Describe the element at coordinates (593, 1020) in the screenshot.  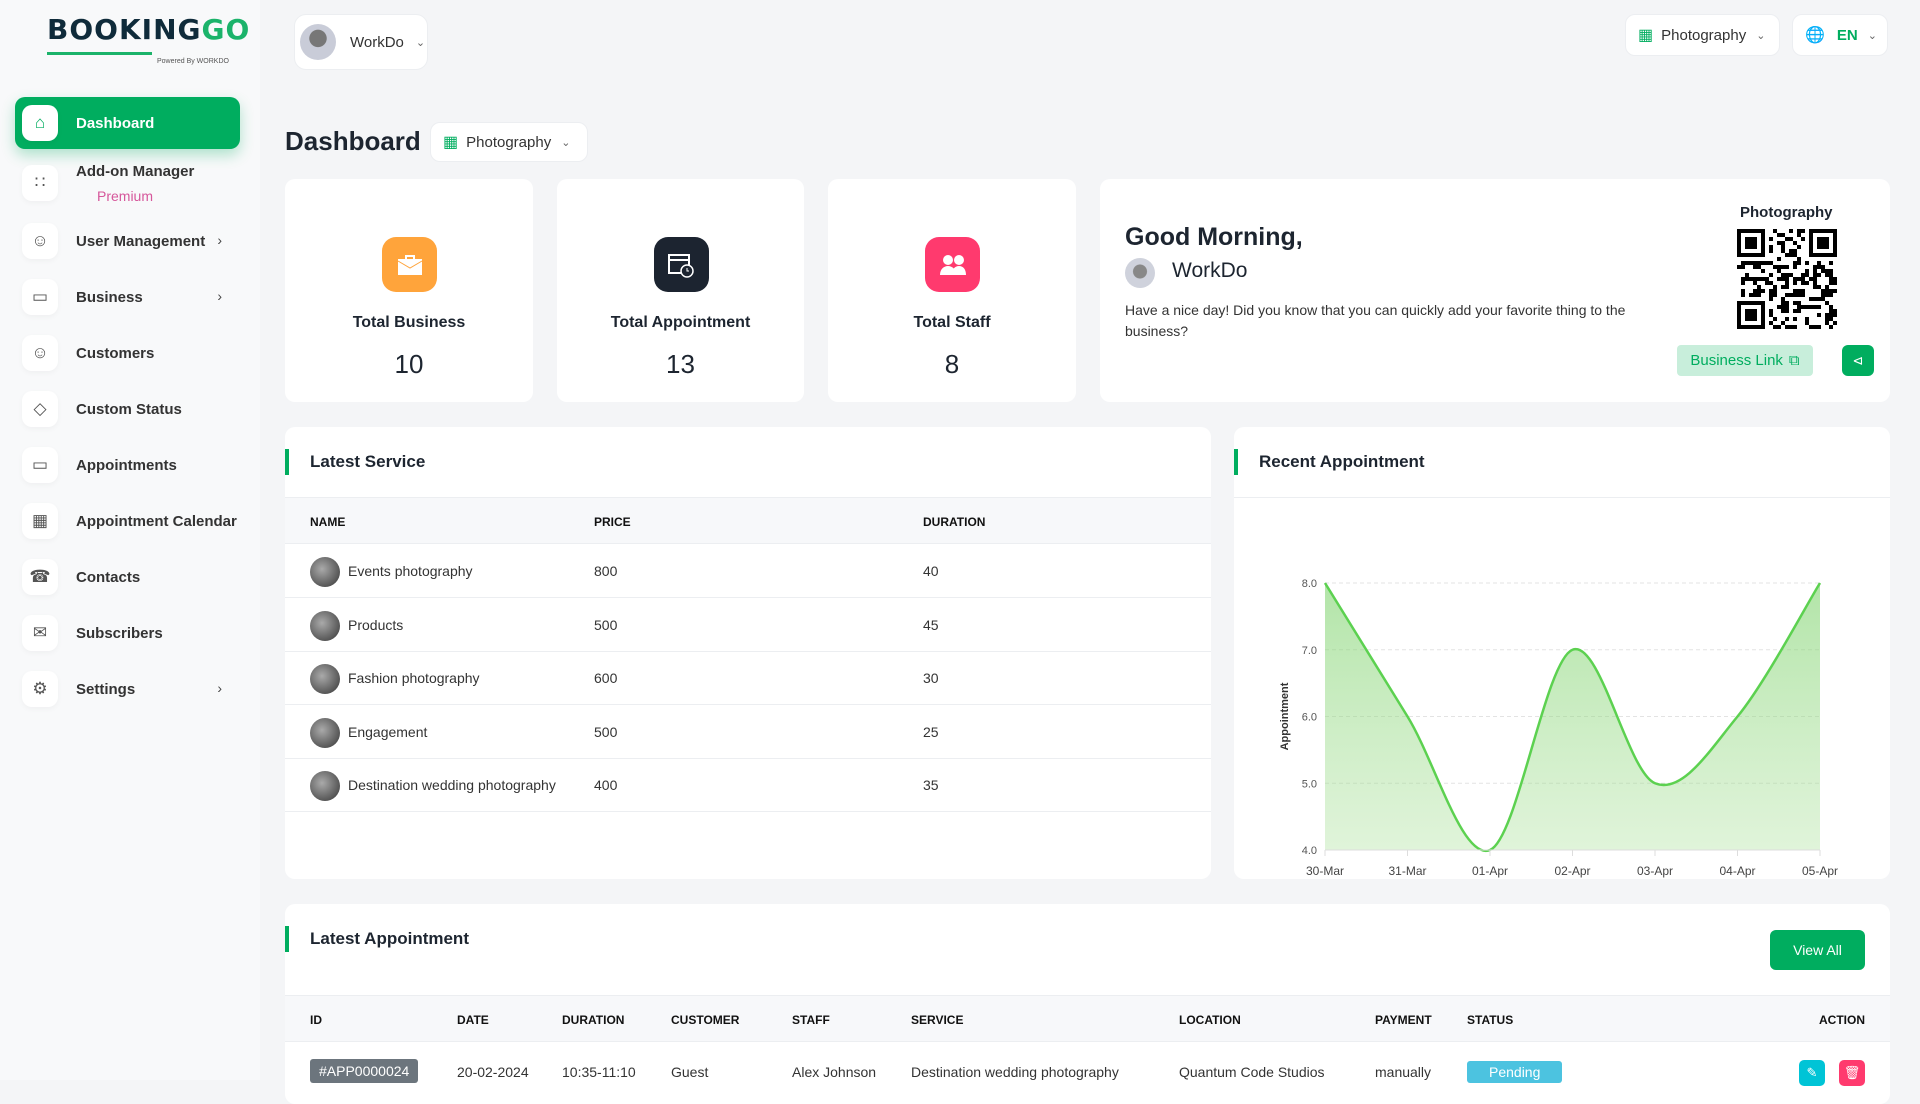
I see `column-header: DURATION` at that location.